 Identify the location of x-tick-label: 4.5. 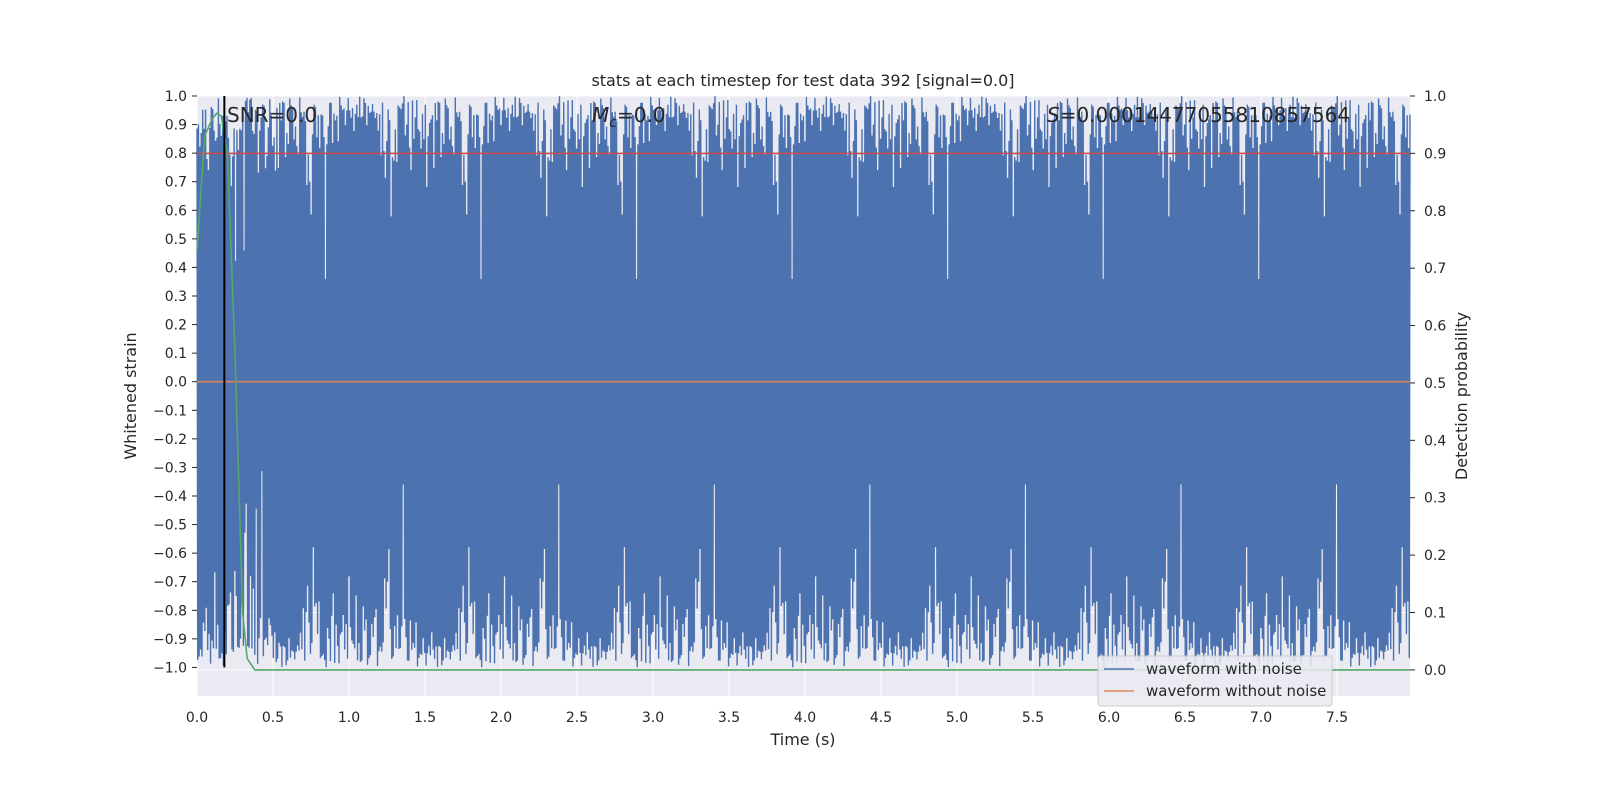
(881, 718).